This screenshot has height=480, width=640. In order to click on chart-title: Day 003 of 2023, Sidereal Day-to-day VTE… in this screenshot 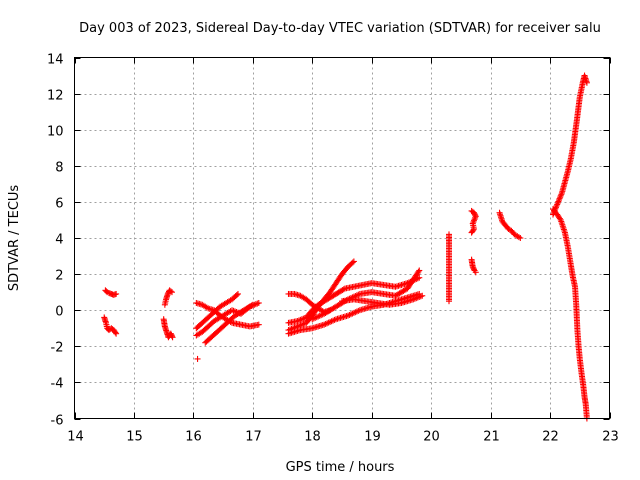, I will do `click(340, 28)`.